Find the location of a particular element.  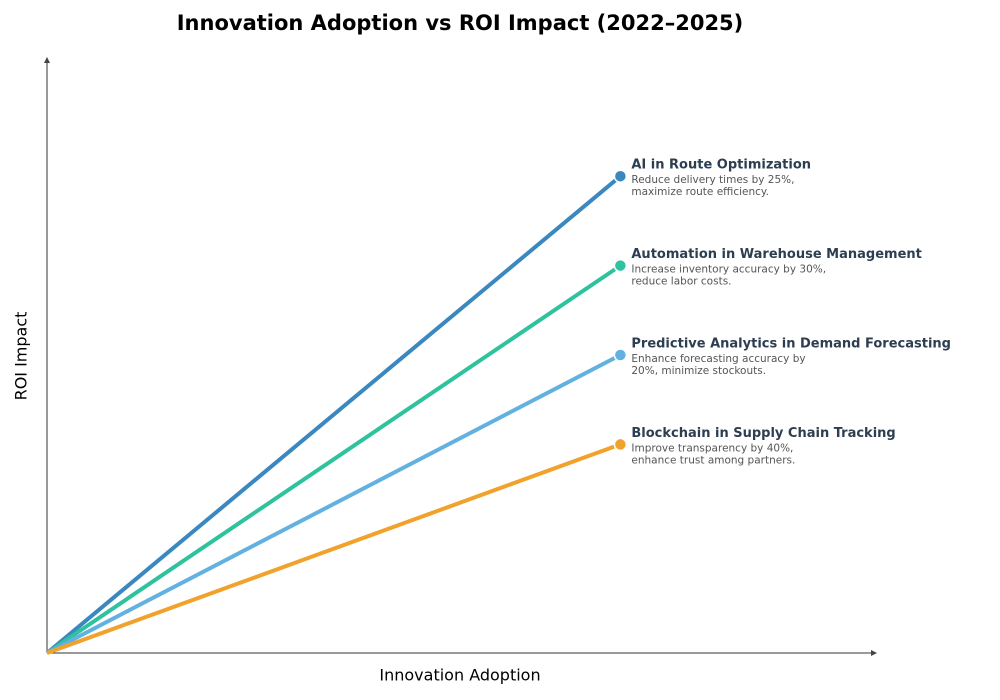

series-description: Enhance forecasting accuracy by is located at coordinates (718, 359).